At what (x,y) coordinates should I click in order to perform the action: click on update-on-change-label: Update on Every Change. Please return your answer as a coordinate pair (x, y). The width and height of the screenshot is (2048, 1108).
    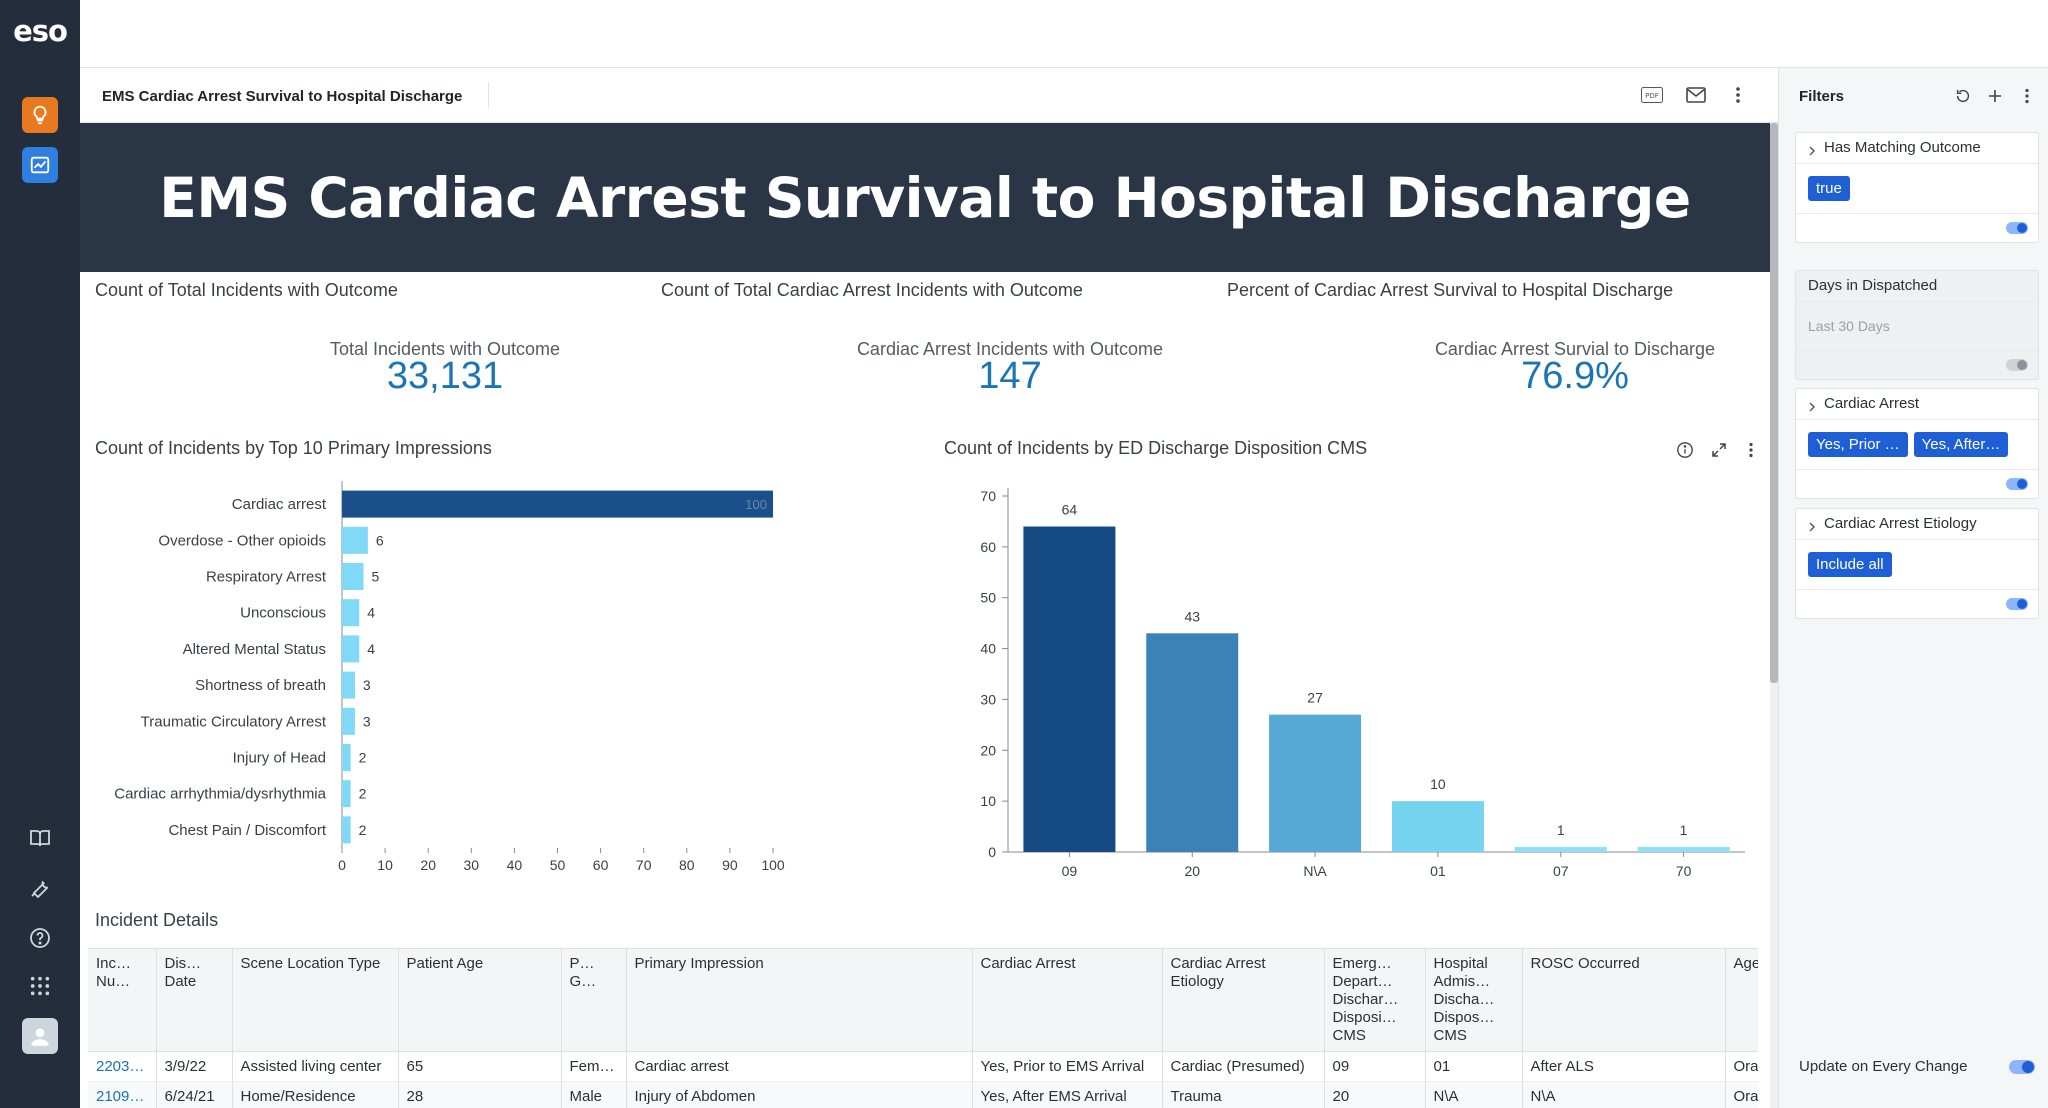
    Looking at the image, I should click on (1883, 1066).